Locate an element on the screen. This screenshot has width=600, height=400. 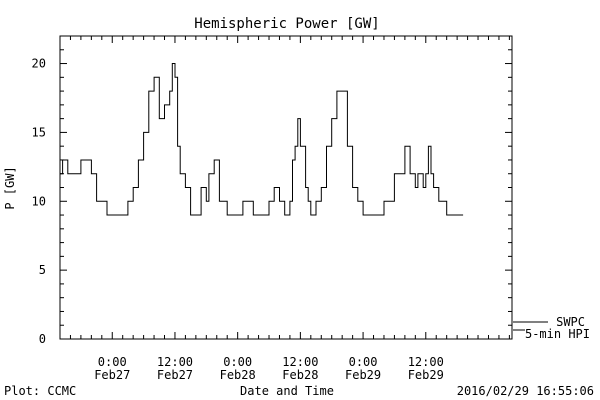
legend-hpi-label: 5-min HPI is located at coordinates (557, 334).